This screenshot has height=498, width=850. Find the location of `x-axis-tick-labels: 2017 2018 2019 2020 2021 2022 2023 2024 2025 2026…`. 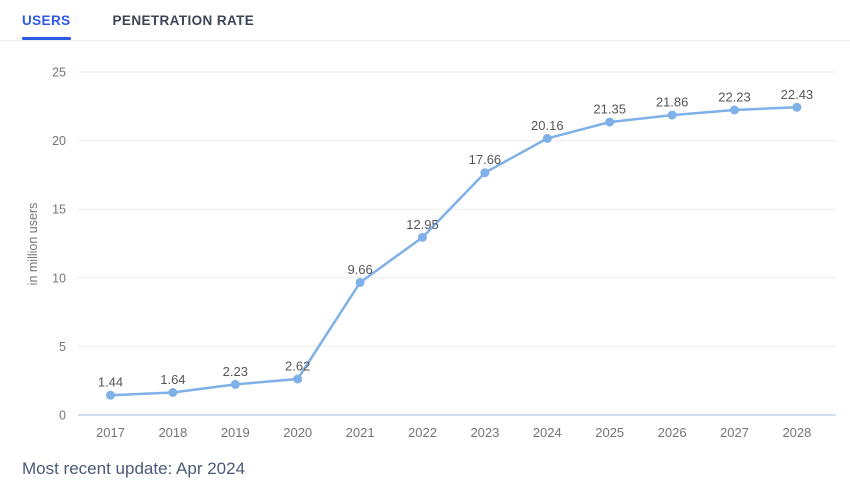

x-axis-tick-labels: 2017 2018 2019 2020 2021 2022 2023 2024 2025 2026… is located at coordinates (453, 432).